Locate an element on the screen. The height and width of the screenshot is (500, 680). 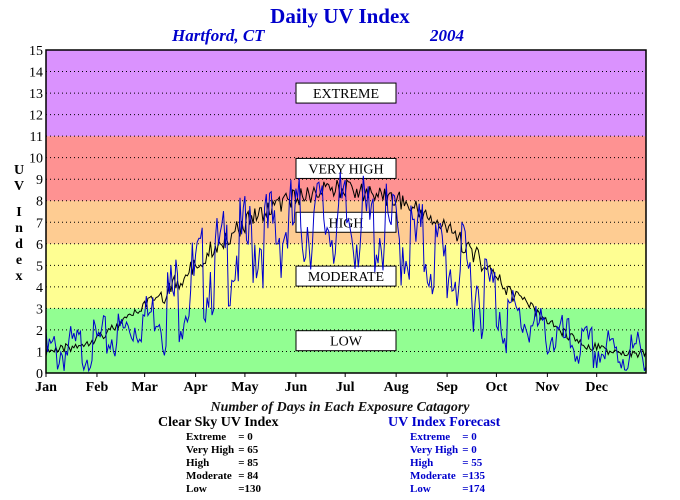
x-tick-label: Mar is located at coordinates (144, 387).